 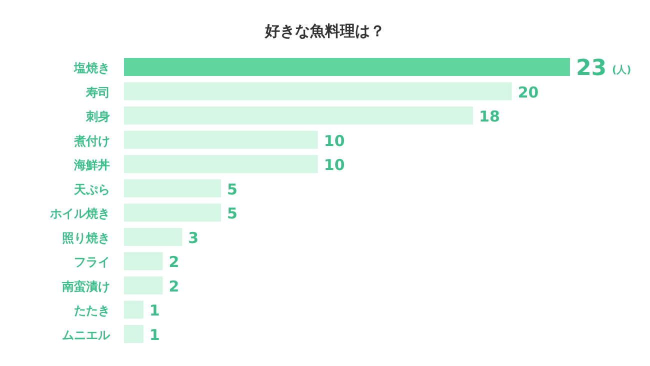 What do you see at coordinates (97, 117) in the screenshot?
I see `y-tick-label: 刺身` at bounding box center [97, 117].